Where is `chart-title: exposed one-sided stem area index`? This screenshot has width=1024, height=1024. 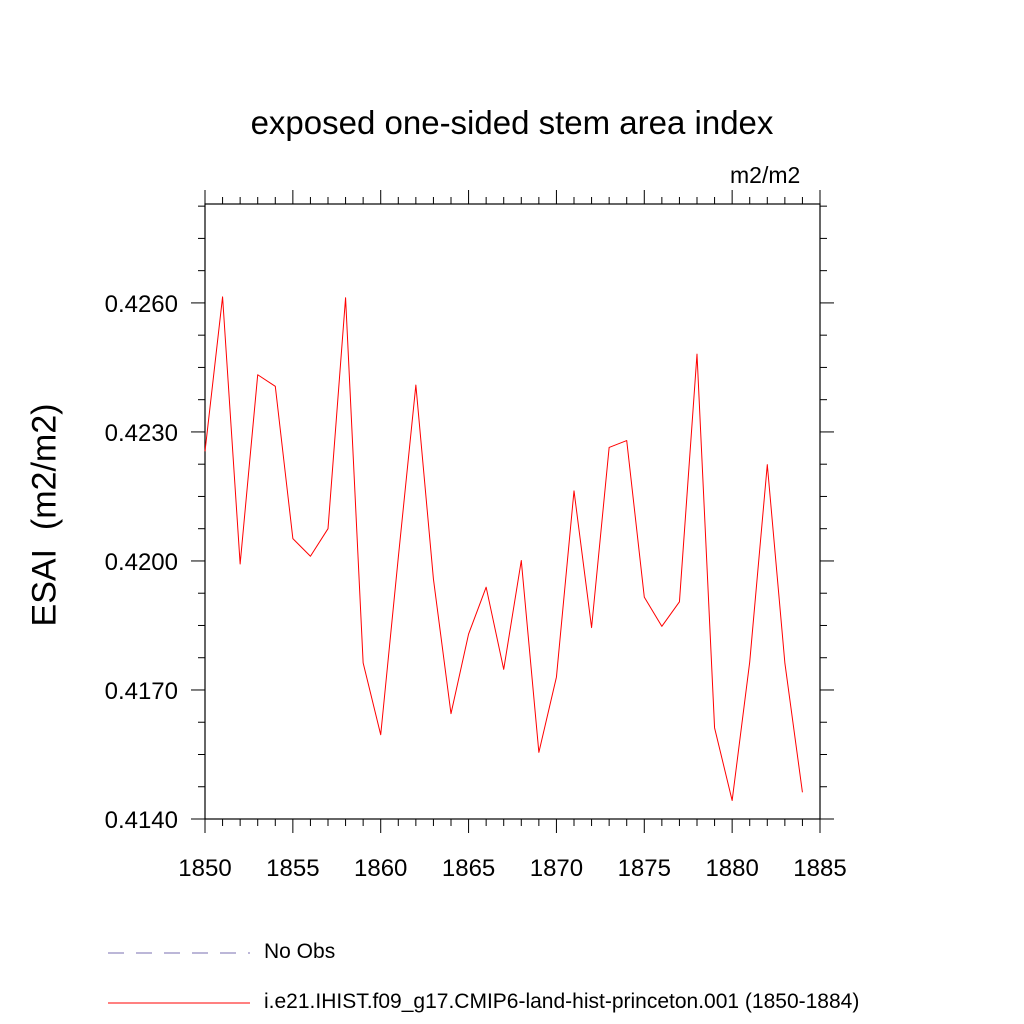 chart-title: exposed one-sided stem area index is located at coordinates (512, 122).